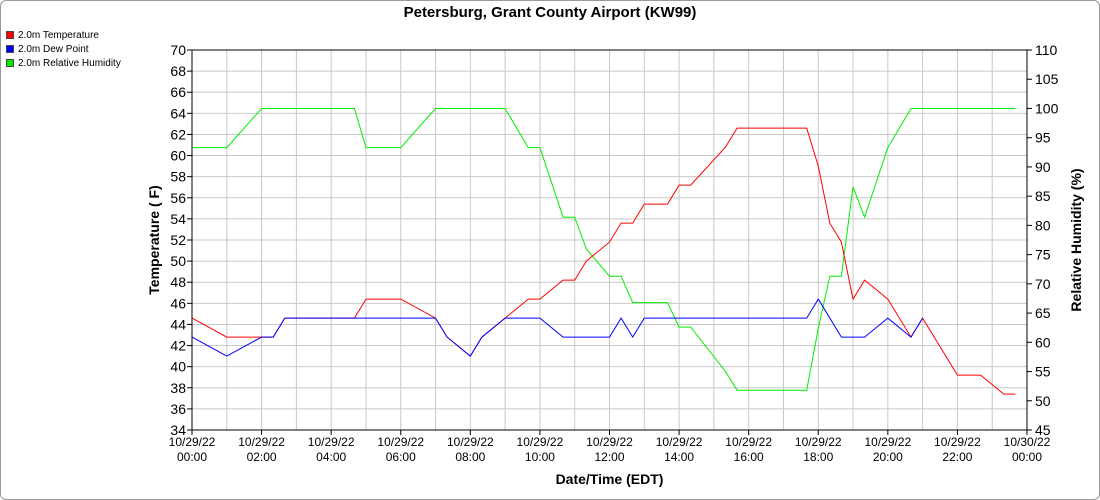 This screenshot has height=500, width=1100. Describe the element at coordinates (1043, 430) in the screenshot. I see `right-tick-label: 45` at that location.